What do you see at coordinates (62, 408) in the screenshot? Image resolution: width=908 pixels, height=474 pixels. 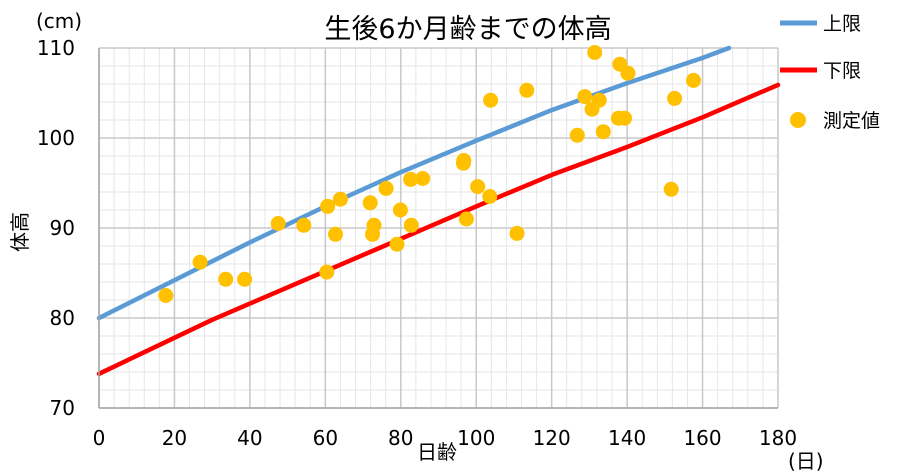 I see `y-tick-label: 70` at bounding box center [62, 408].